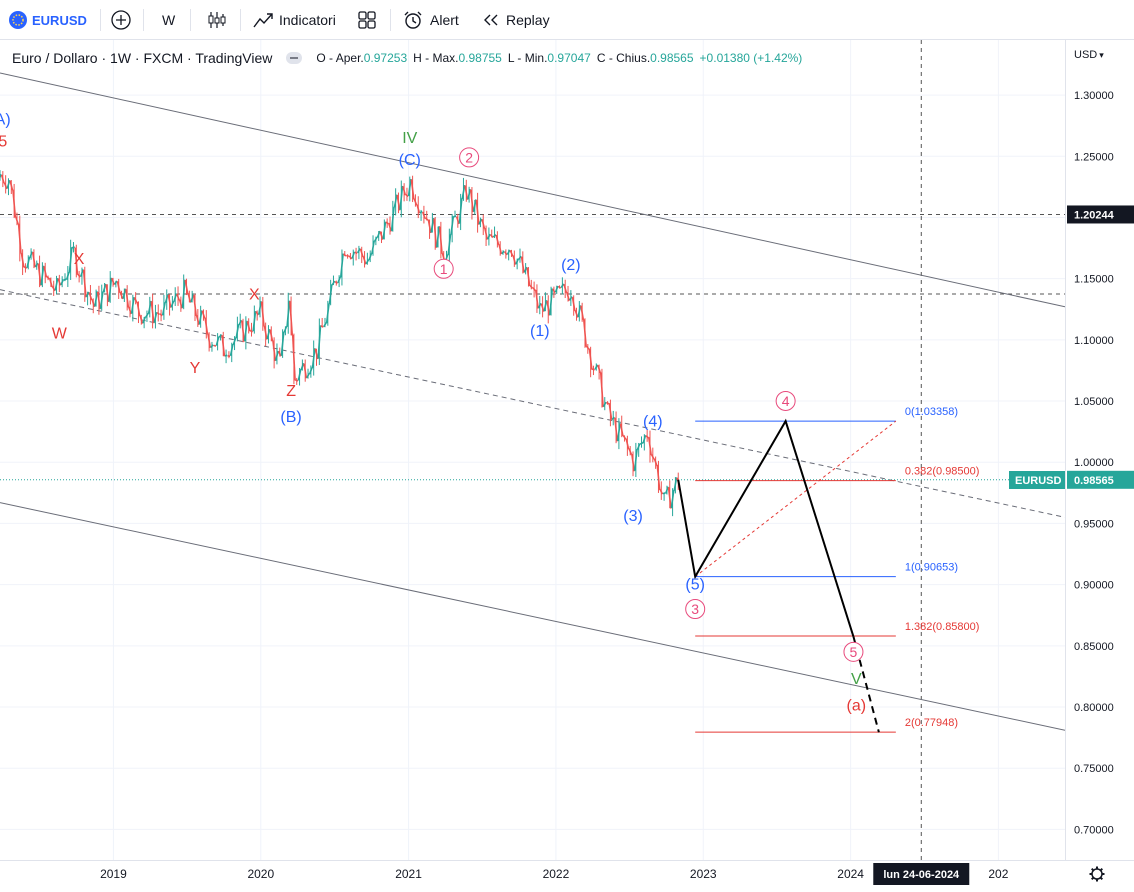 The height and width of the screenshot is (892, 1134). I want to click on close-label: C - Chius., so click(623, 58).